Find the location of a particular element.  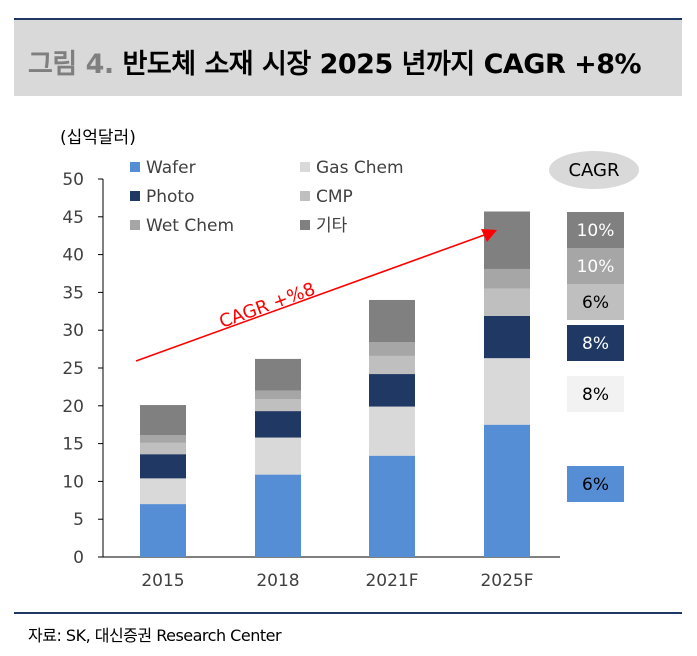

figure-label: 그림 4. is located at coordinates (71, 64).